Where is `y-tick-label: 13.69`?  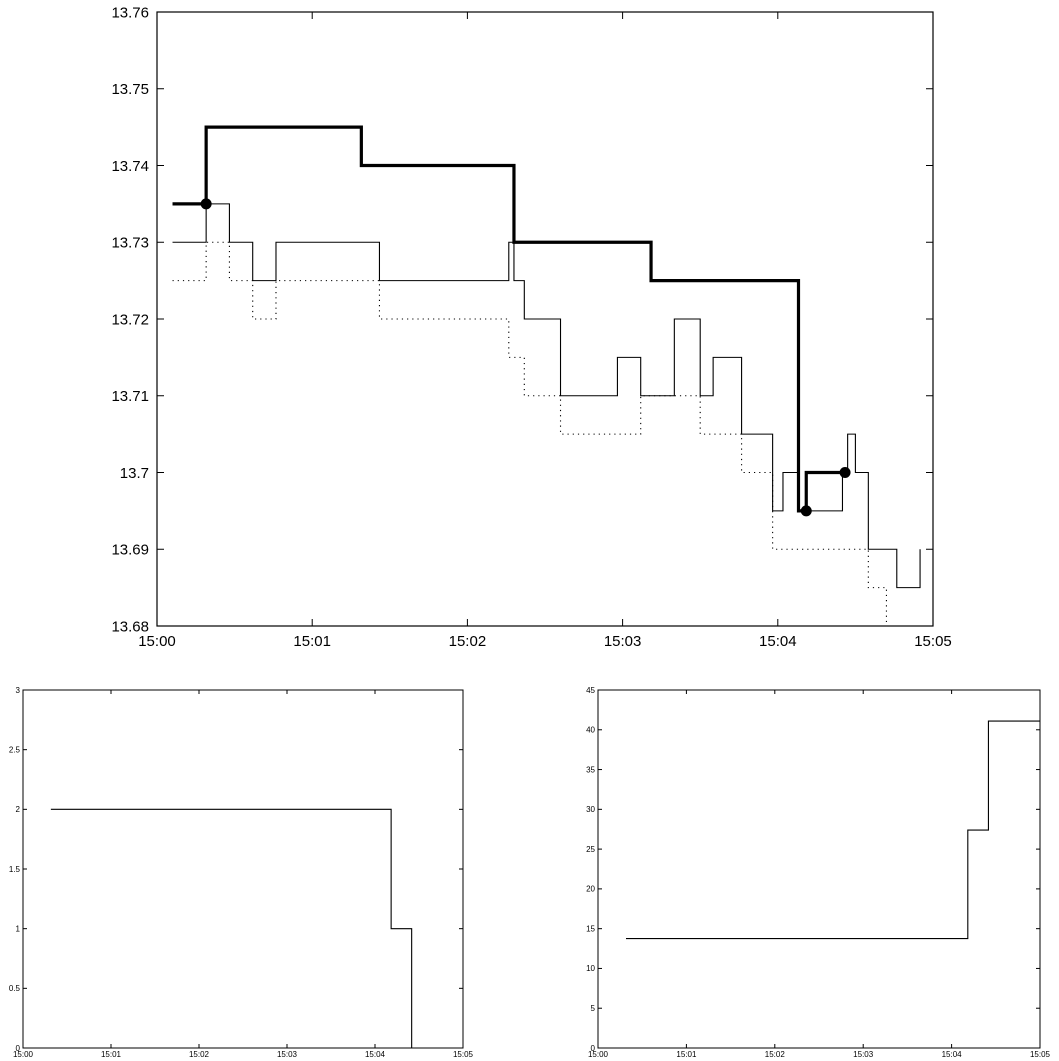 y-tick-label: 13.69 is located at coordinates (130, 550).